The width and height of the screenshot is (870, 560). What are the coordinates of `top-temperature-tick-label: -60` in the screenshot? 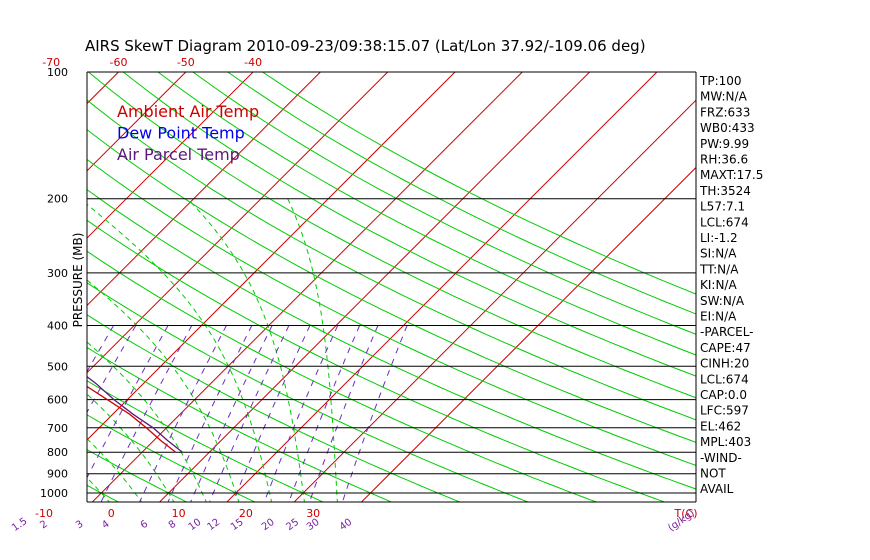 It's located at (119, 62).